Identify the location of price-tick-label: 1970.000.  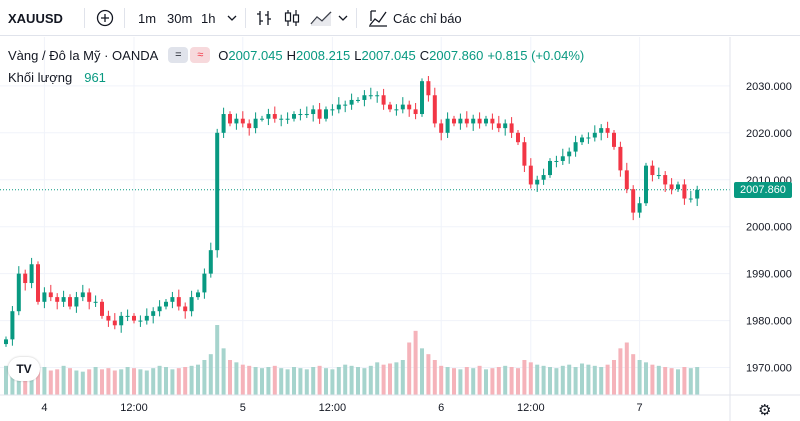
(769, 369).